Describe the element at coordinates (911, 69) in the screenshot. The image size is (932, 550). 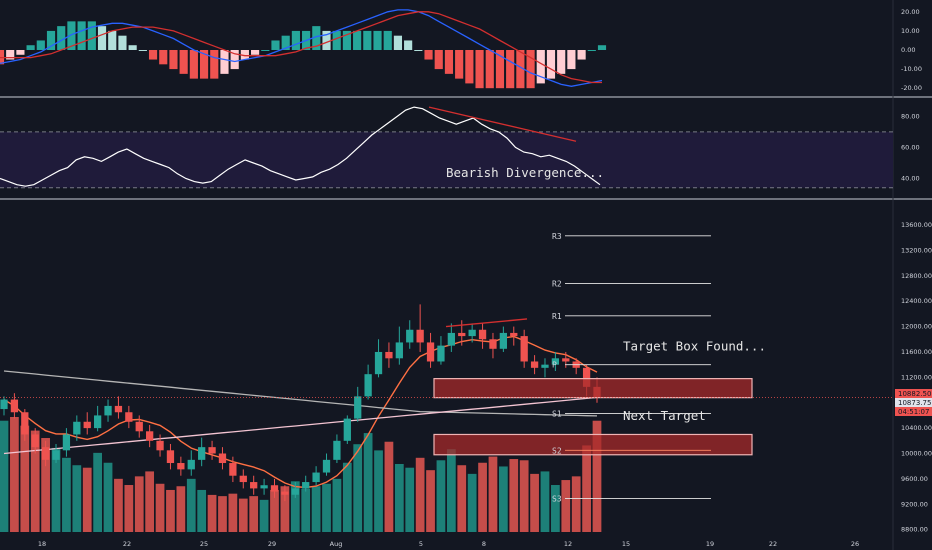
I see `macd-tick-label: -10.00` at that location.